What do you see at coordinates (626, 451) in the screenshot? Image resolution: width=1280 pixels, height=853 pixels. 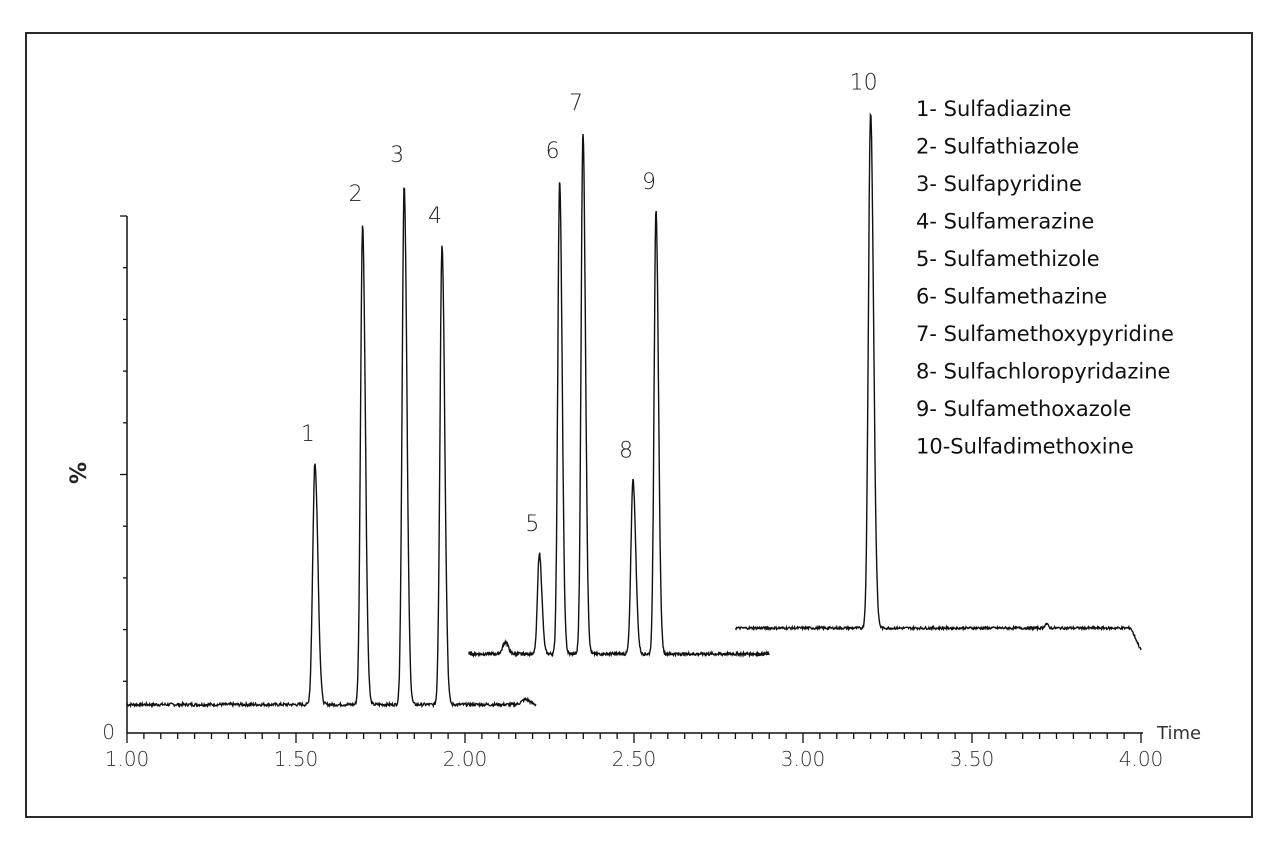 I see `peak-label-8: 8` at bounding box center [626, 451].